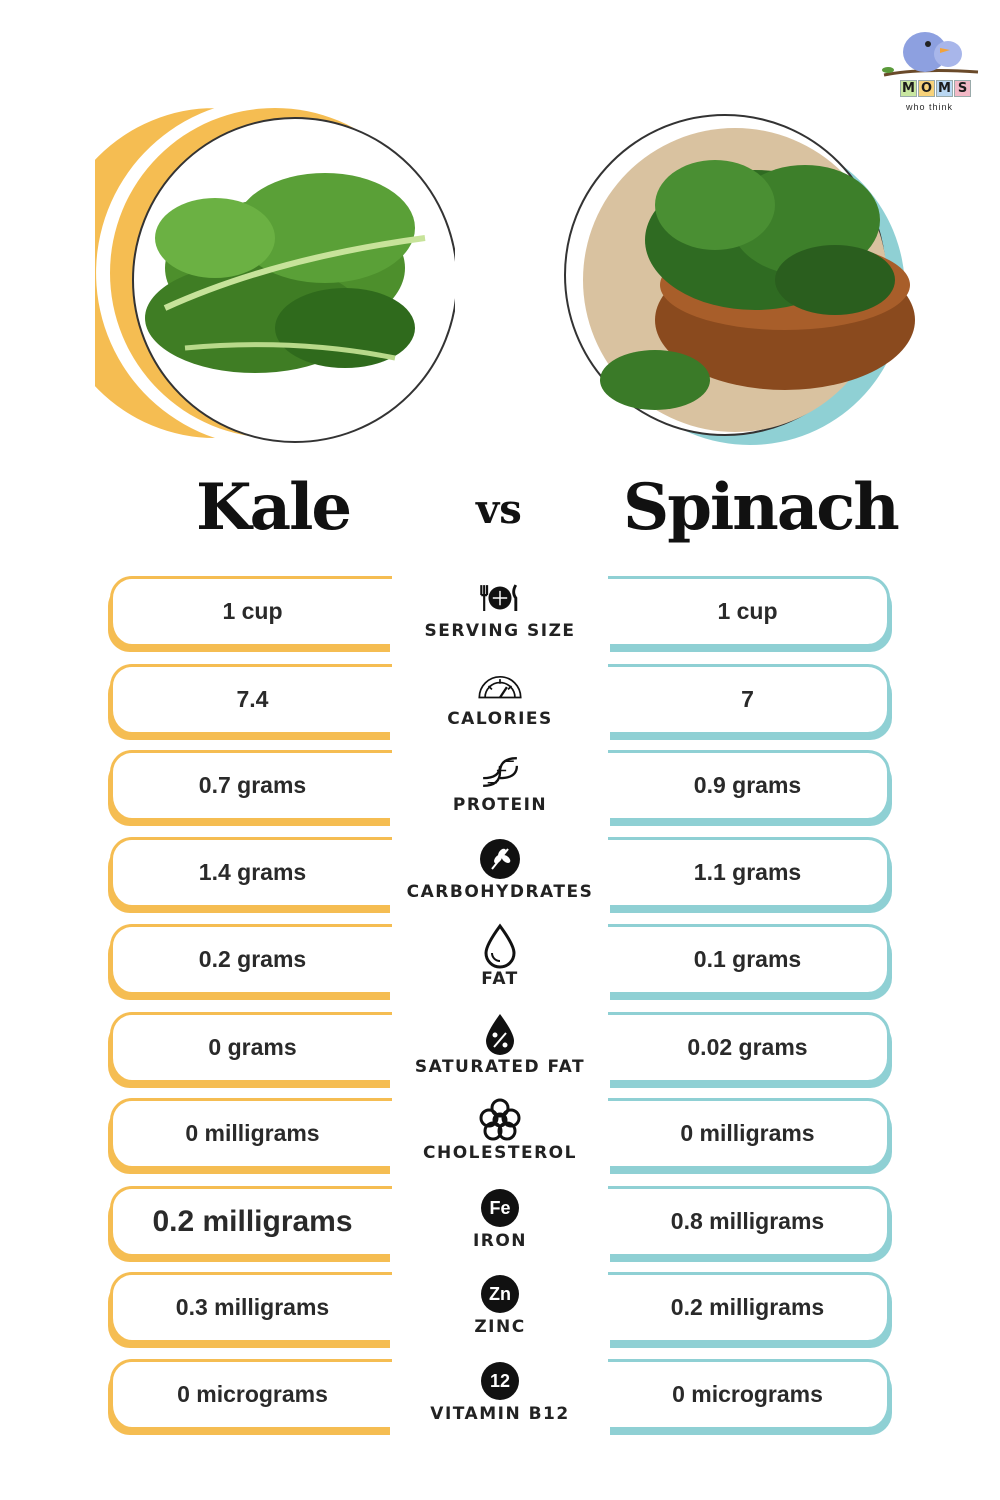  Describe the element at coordinates (500, 1153) in the screenshot. I see `nutrient-label: CHOLESTEROL` at that location.